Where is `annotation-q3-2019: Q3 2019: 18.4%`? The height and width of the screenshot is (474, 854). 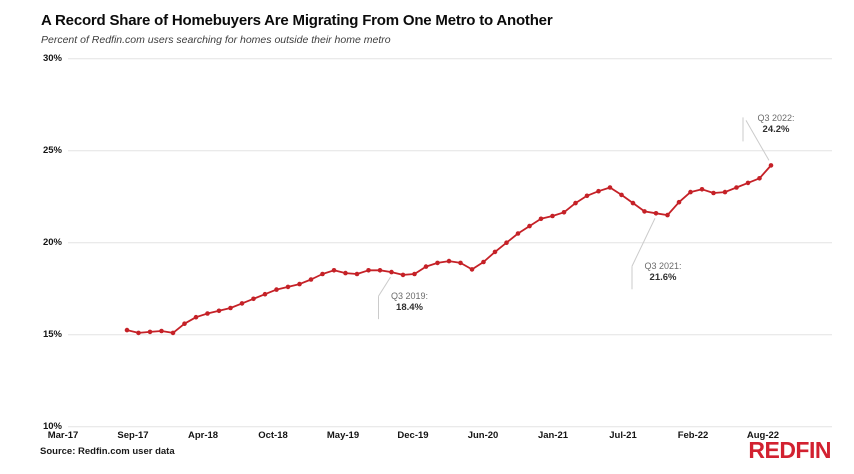 annotation-q3-2019: Q3 2019: 18.4% is located at coordinates (410, 302).